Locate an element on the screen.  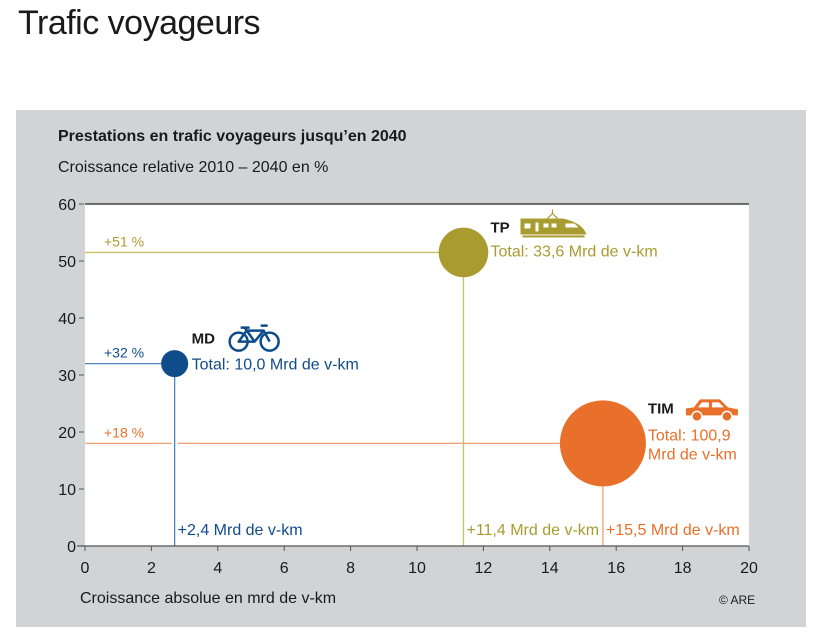
tim-name-label: TIM is located at coordinates (661, 408).